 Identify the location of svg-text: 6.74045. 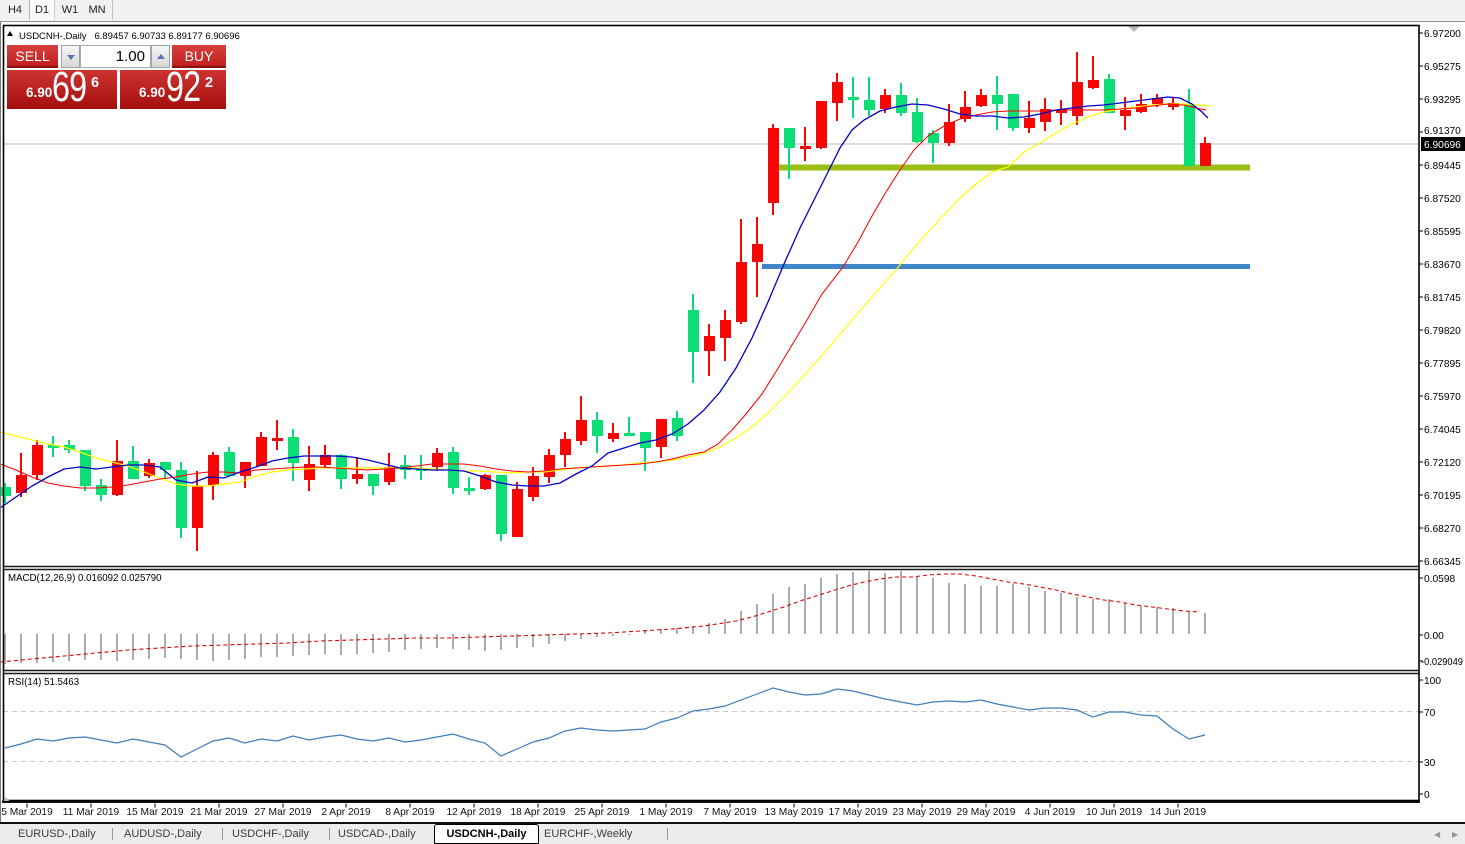
(1442, 430).